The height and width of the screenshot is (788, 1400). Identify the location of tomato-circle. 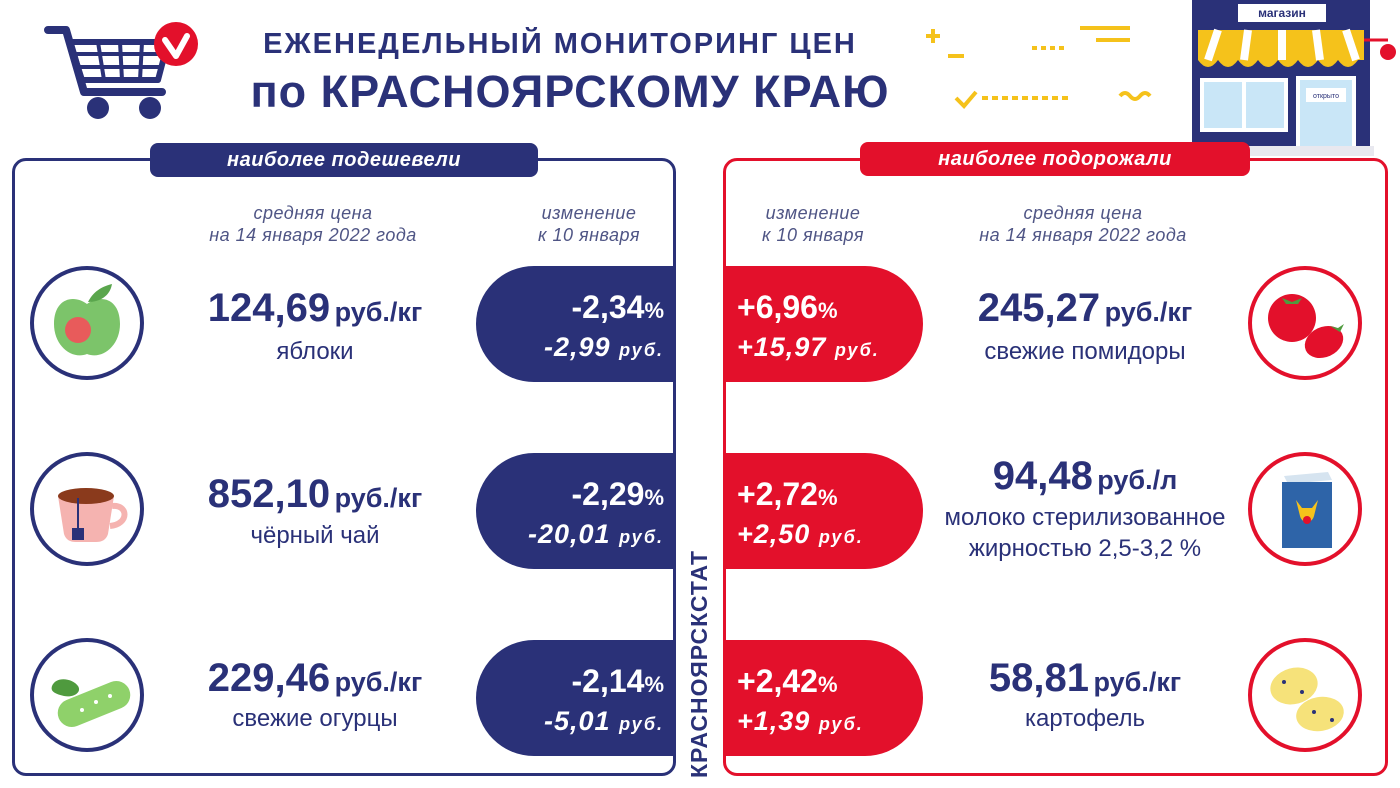
(1305, 323).